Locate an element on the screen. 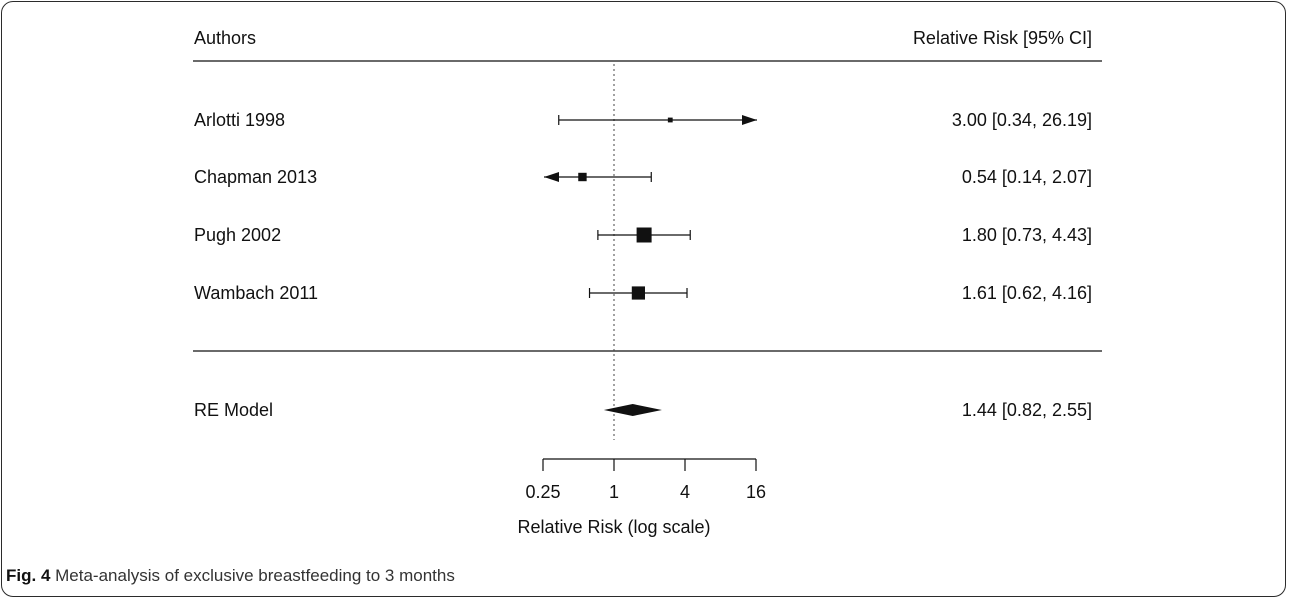 The height and width of the screenshot is (597, 1289). point-estimate-pugh-2002 is located at coordinates (644, 235).